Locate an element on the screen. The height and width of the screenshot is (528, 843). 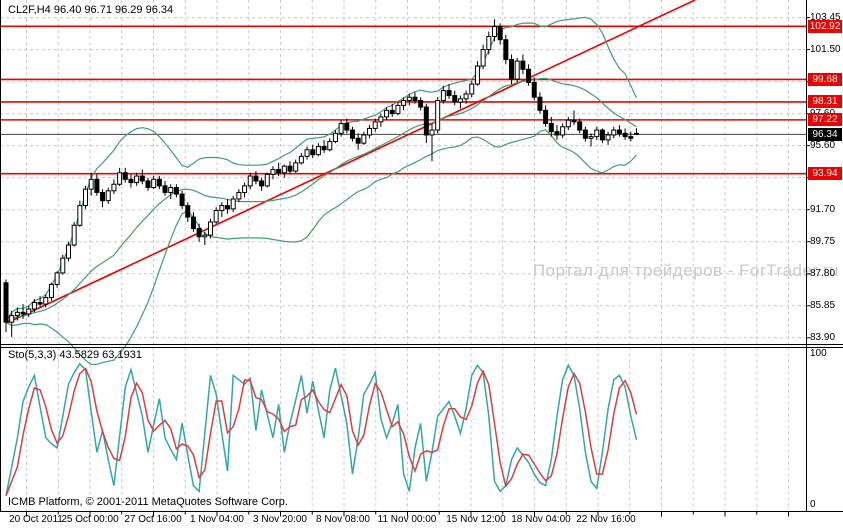
time-axis-label: 3 Nov 20:00 is located at coordinates (280, 519).